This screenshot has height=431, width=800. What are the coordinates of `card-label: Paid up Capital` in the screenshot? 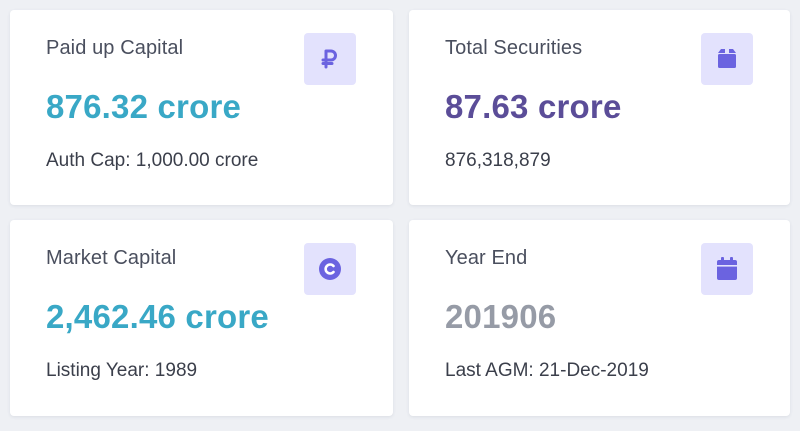 It's located at (115, 48).